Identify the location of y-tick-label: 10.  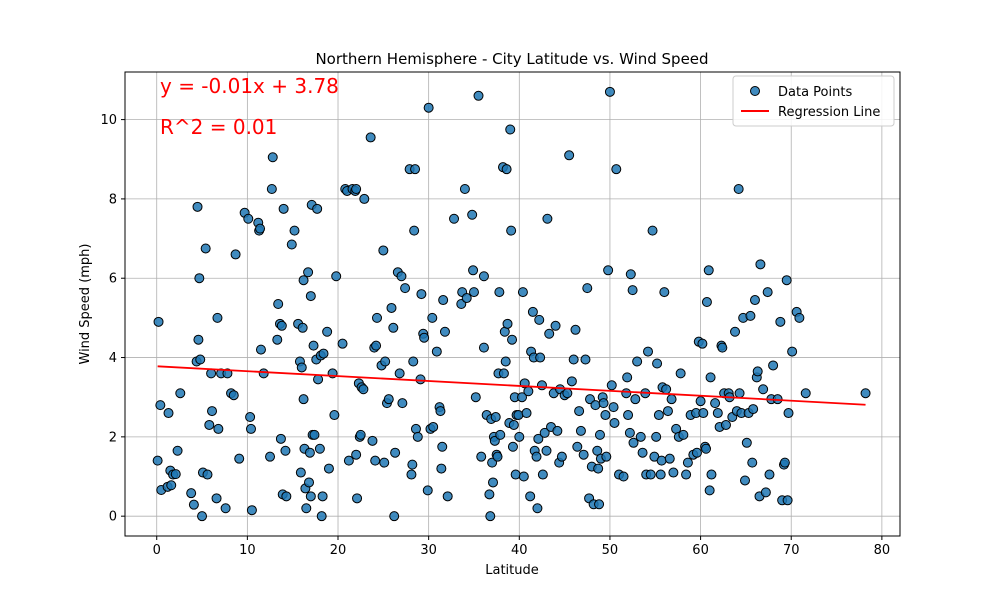
(108, 120).